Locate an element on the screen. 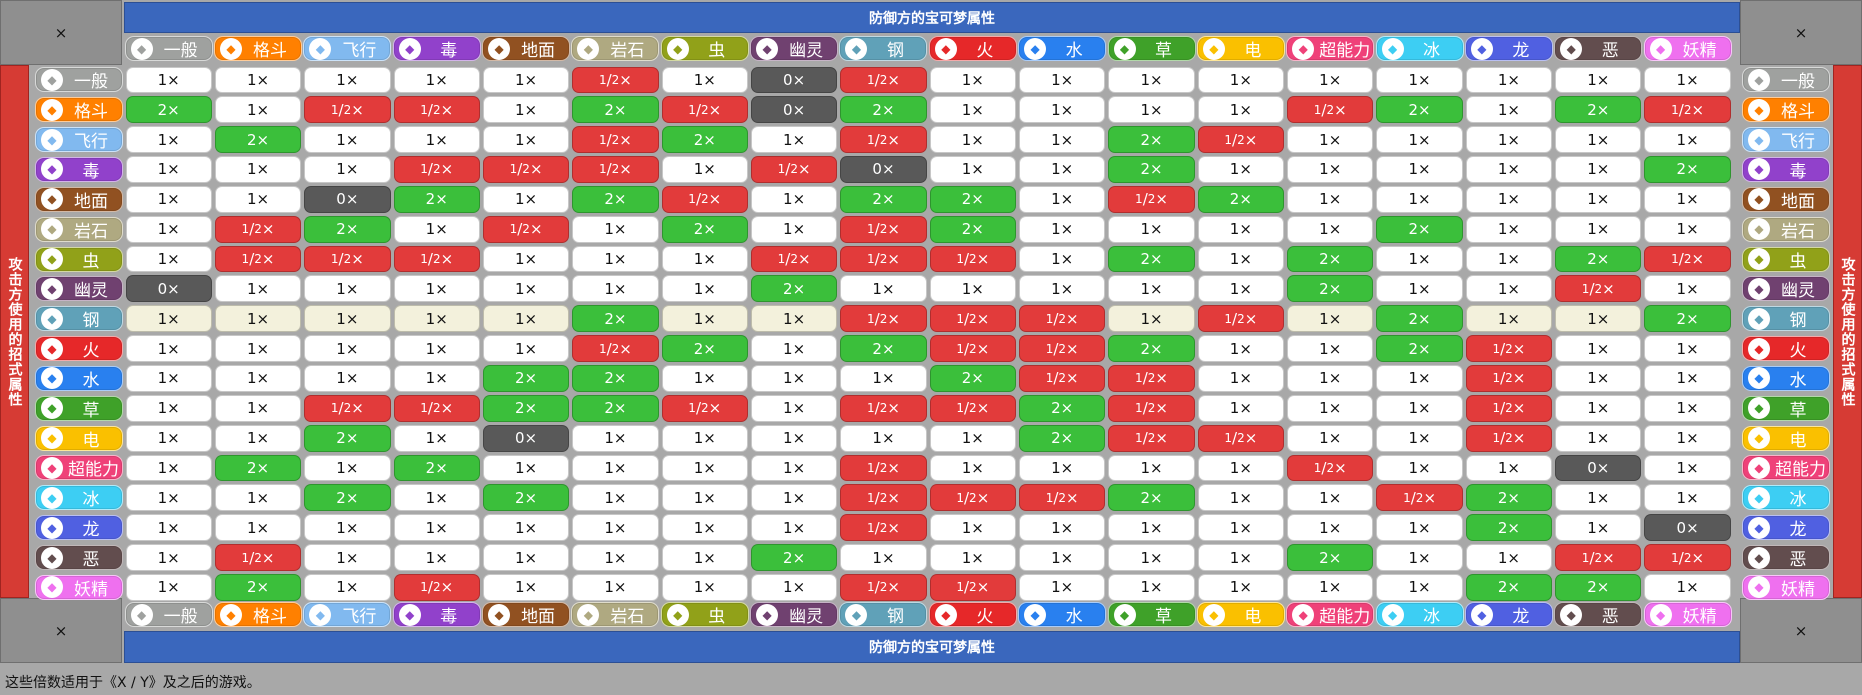  type-name: 一般 is located at coordinates (91, 82).